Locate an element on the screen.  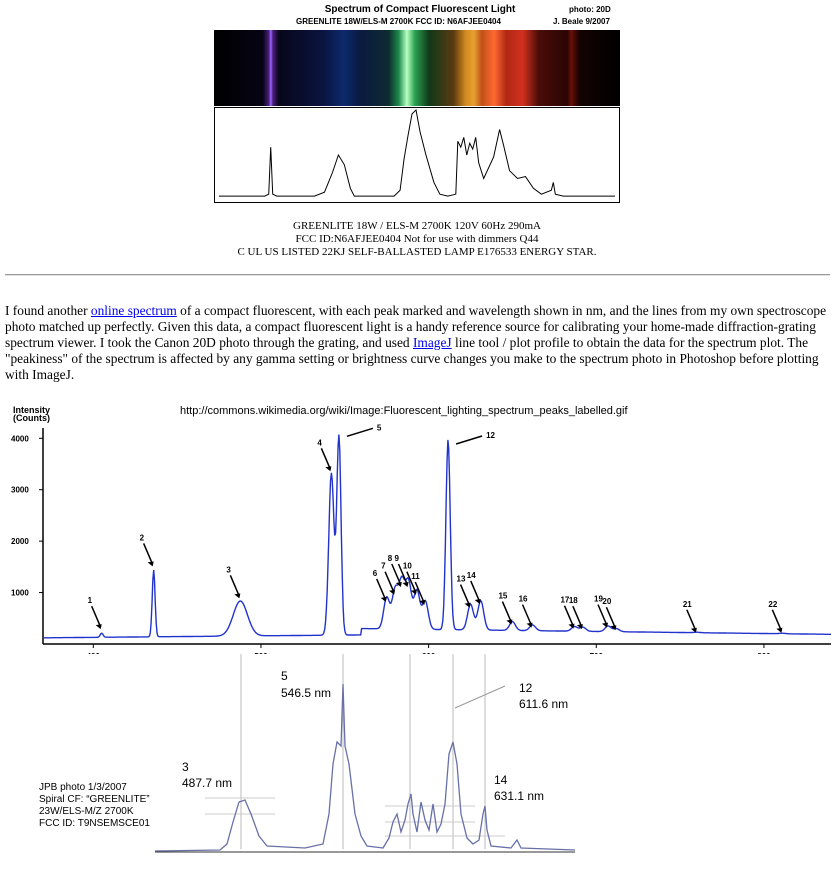
peak-label: 11 is located at coordinates (415, 576).